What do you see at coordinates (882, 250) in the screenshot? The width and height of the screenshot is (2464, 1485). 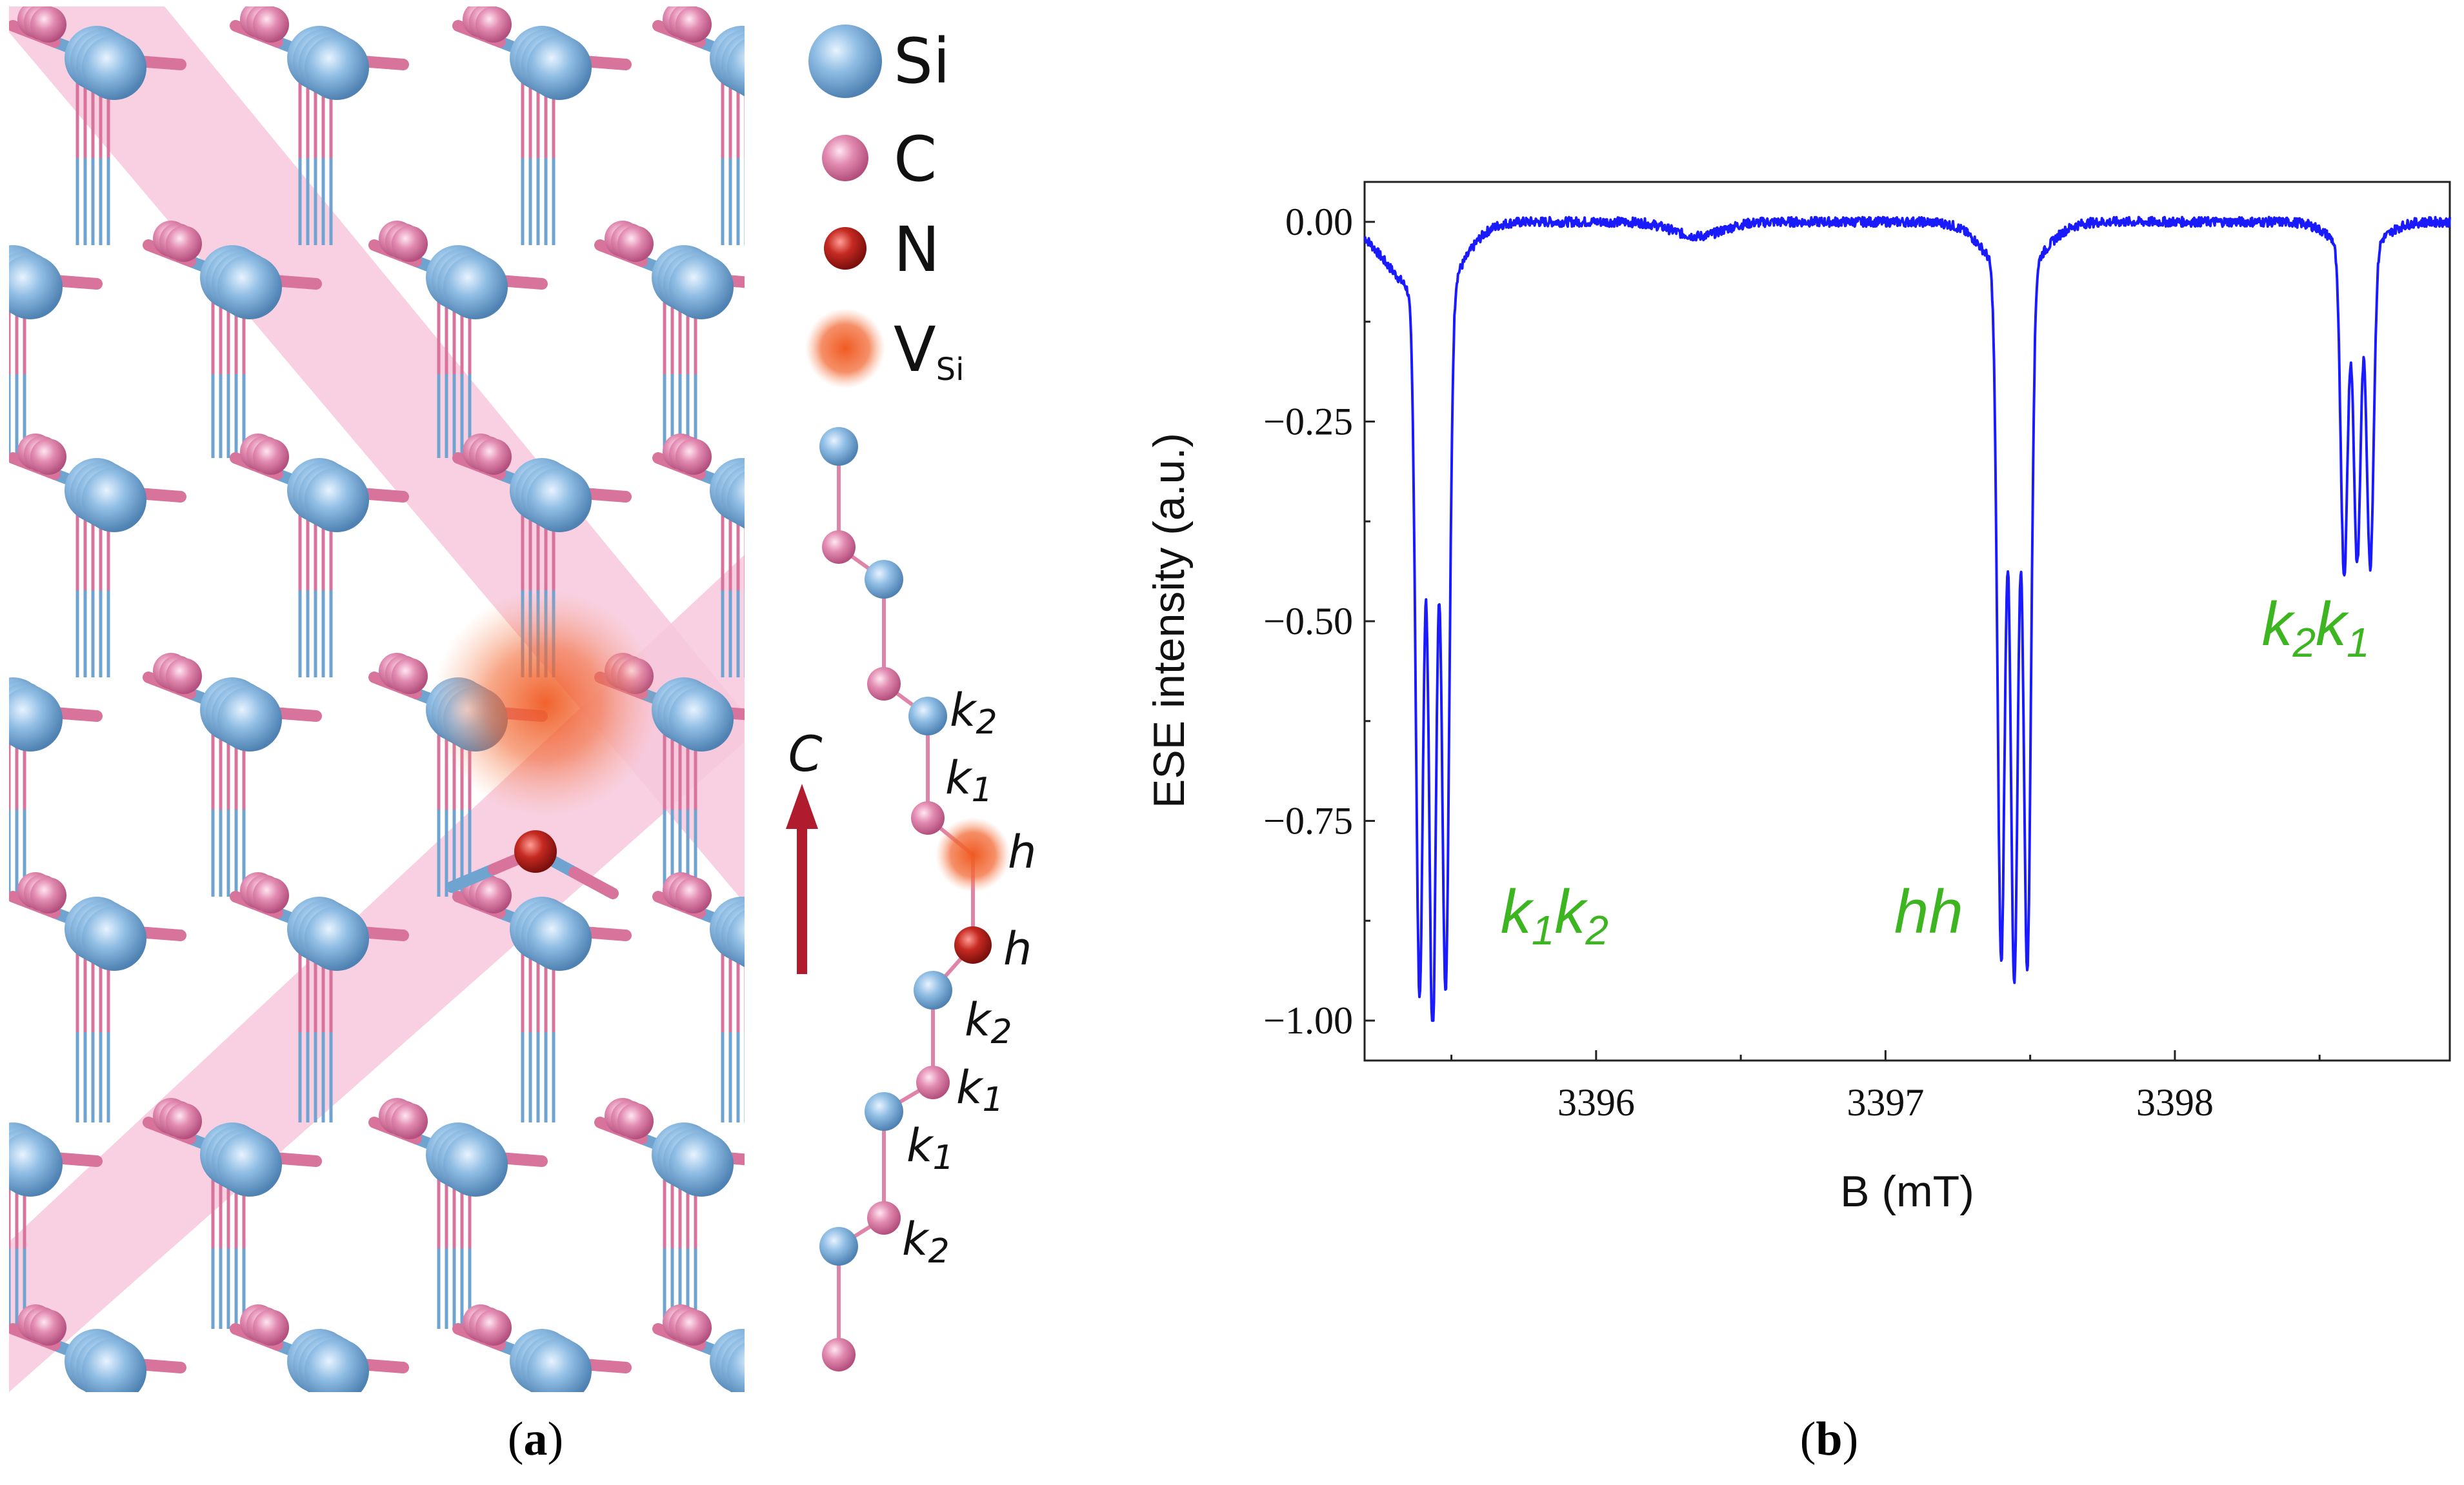 I see `legend-n: N` at bounding box center [882, 250].